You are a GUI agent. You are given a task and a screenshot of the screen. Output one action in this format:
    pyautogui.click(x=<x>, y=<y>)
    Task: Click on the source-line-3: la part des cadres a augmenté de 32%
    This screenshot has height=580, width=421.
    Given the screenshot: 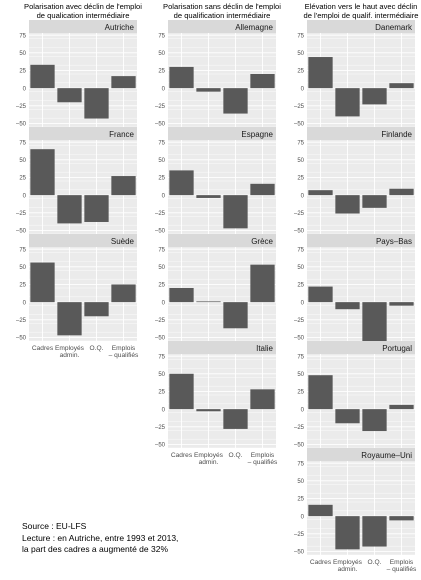 What is the action you would take?
    pyautogui.click(x=95, y=549)
    